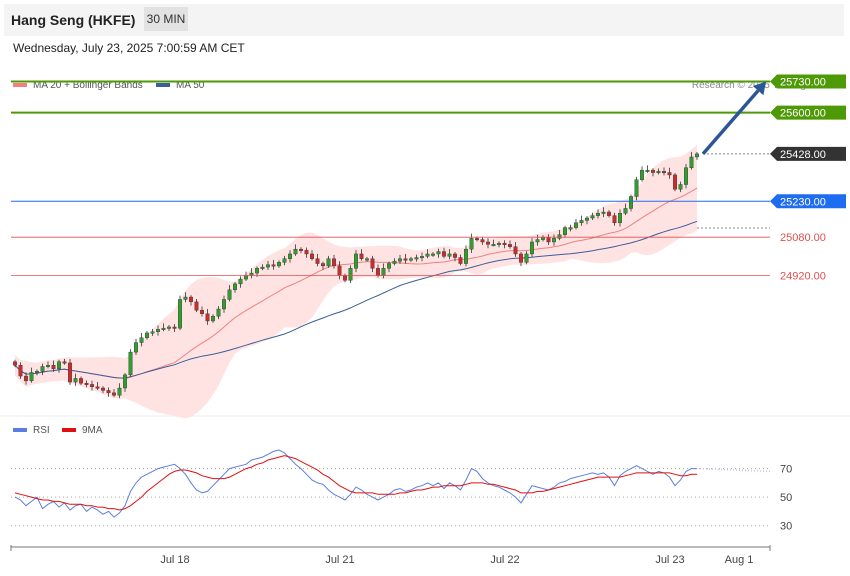 Image resolution: width=850 pixels, height=576 pixels. What do you see at coordinates (355, 483) in the screenshot?
I see `rsi-ma-line` at bounding box center [355, 483].